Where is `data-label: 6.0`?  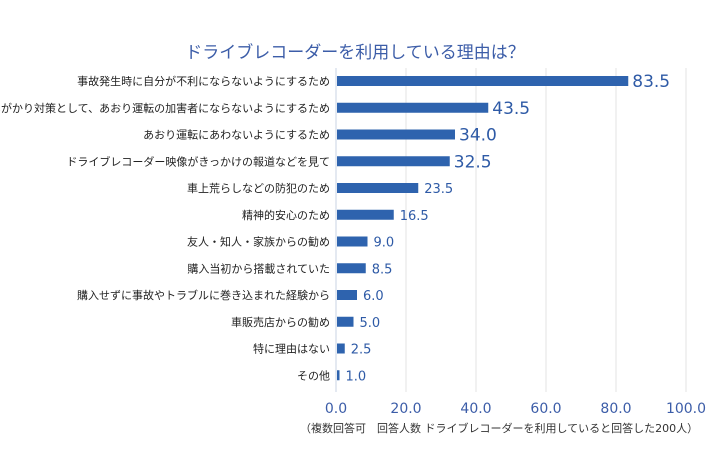 data-label: 6.0 is located at coordinates (373, 296).